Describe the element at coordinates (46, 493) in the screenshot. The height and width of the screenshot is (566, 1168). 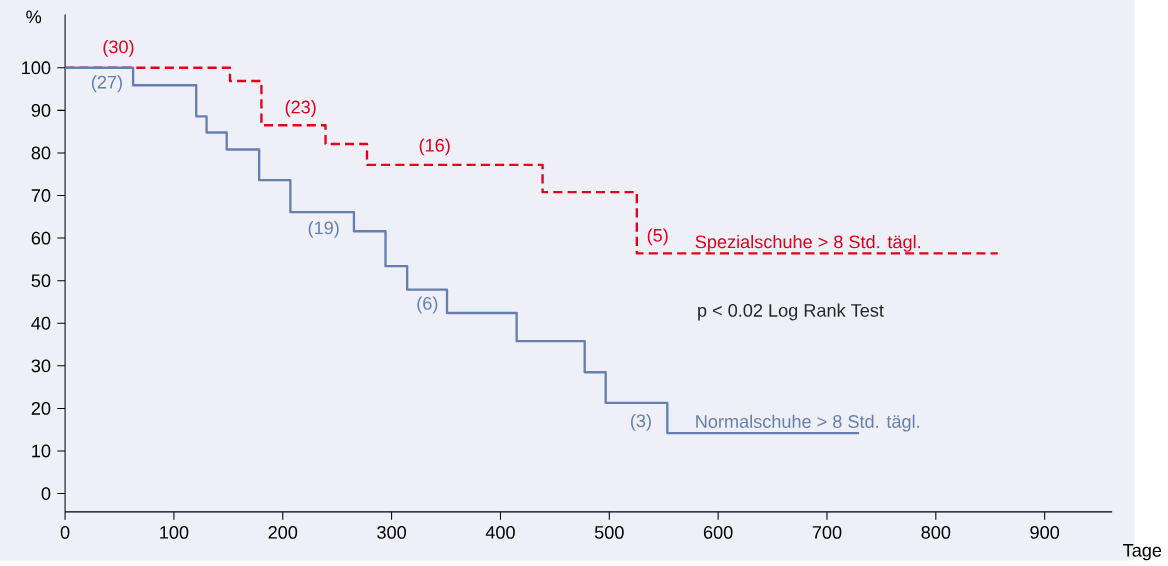
I see `y-tick-label: 0` at that location.